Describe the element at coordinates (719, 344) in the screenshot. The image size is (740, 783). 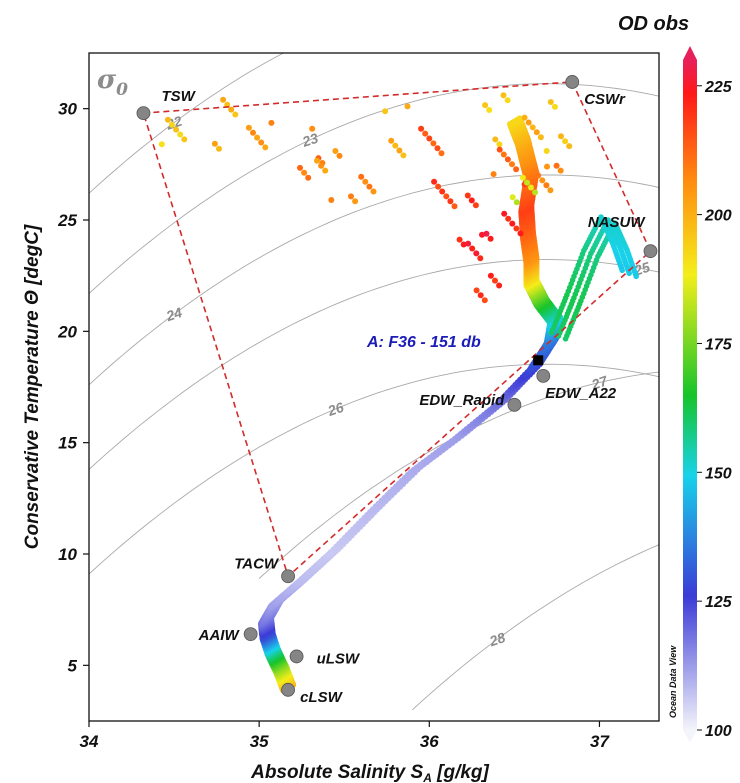
I see `colorbar-tick-label: 175` at that location.